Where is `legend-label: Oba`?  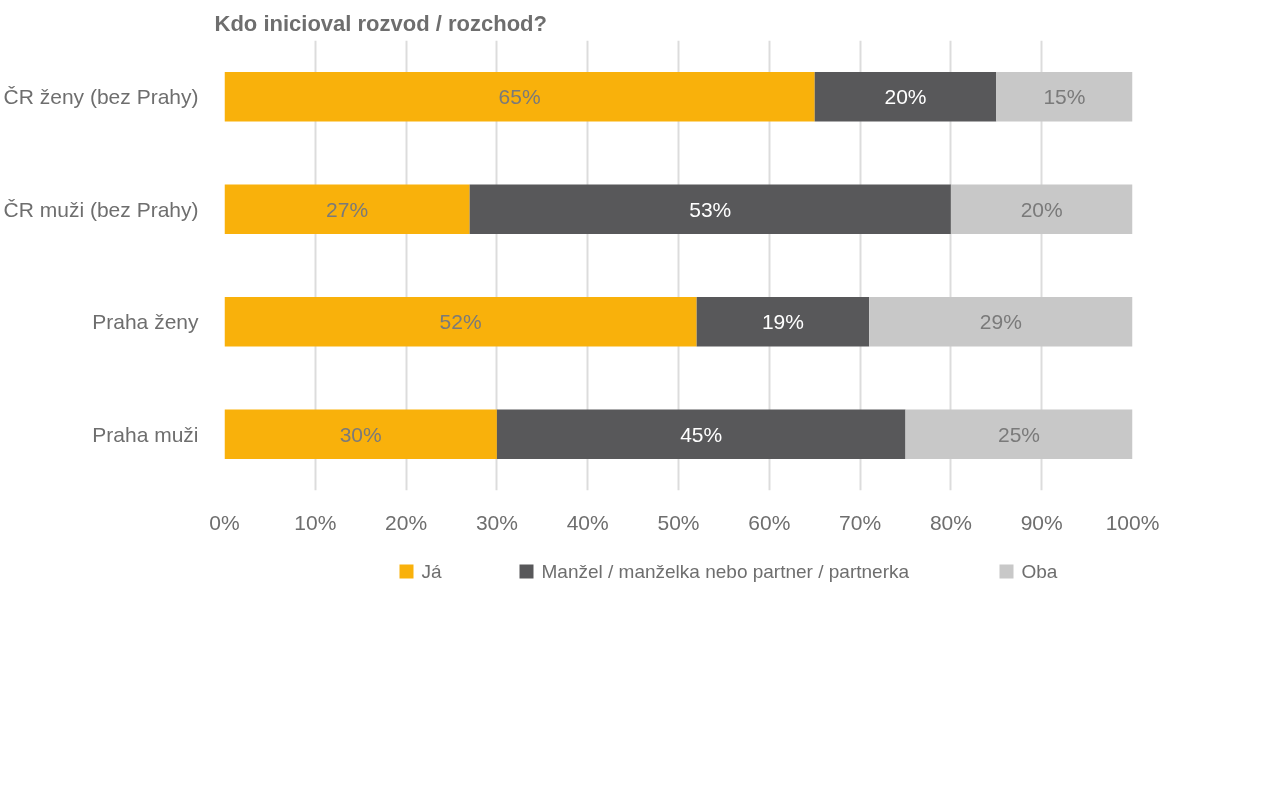 legend-label: Oba is located at coordinates (1039, 571).